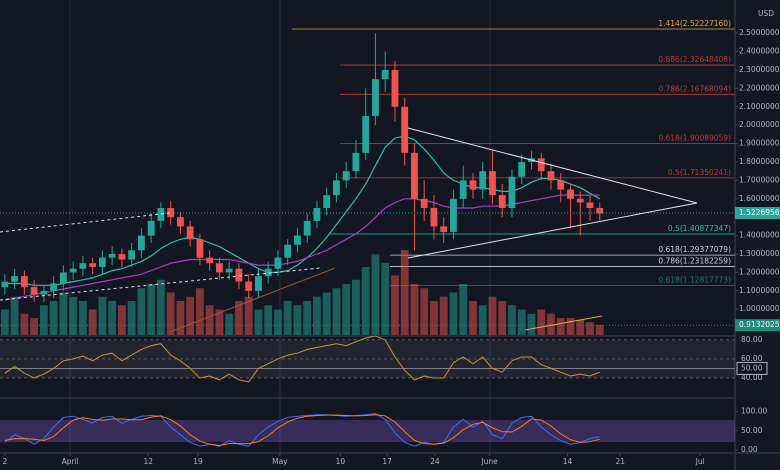  I want to click on y-tick-label: 1.20000000, so click(759, 271).